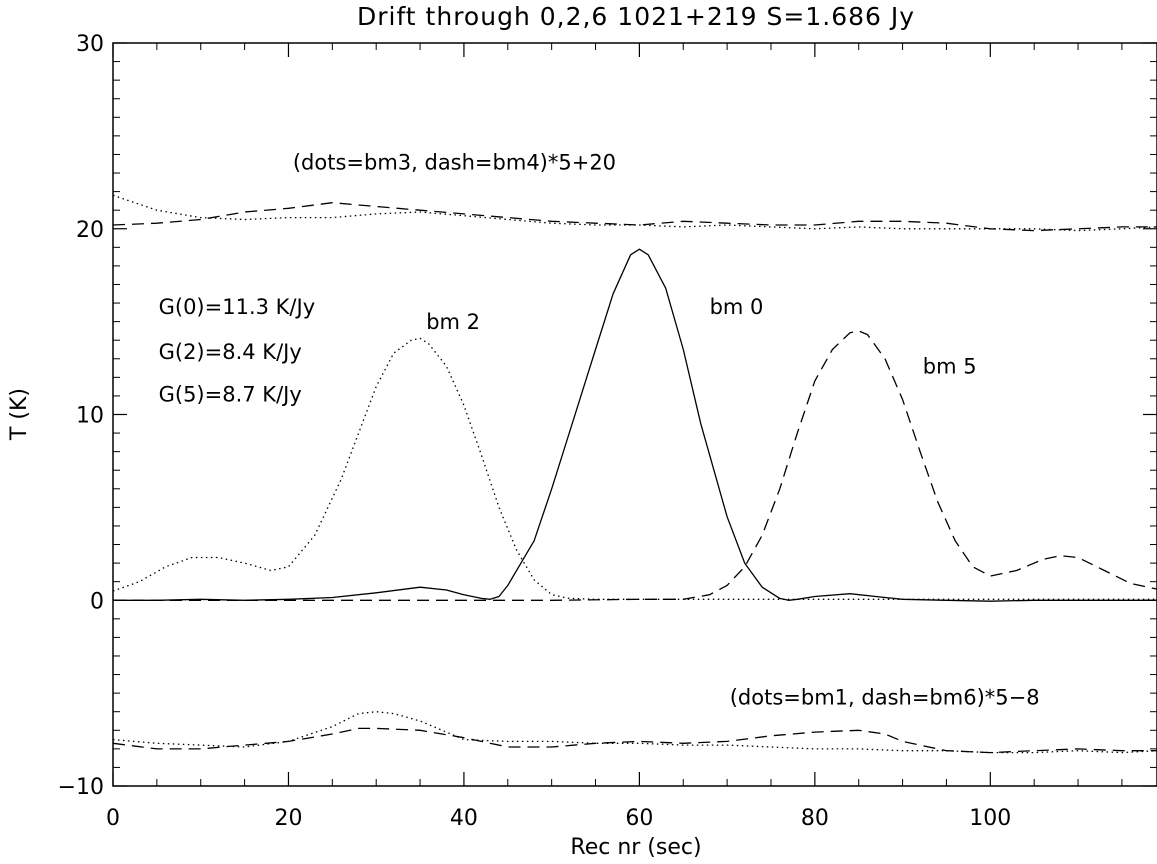  I want to click on y-tick-label: 30, so click(90, 44).